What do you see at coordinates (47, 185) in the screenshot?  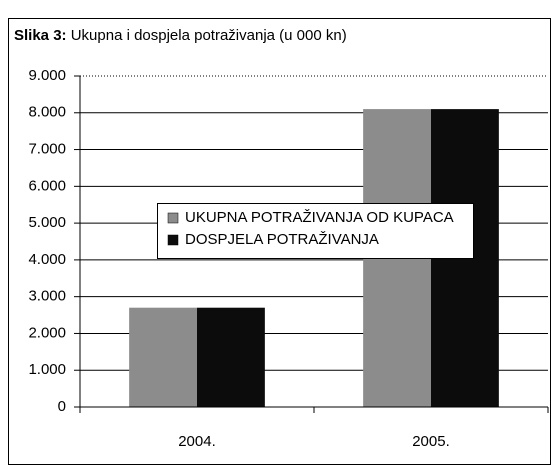 I see `y-tick-label: 6.000` at bounding box center [47, 185].